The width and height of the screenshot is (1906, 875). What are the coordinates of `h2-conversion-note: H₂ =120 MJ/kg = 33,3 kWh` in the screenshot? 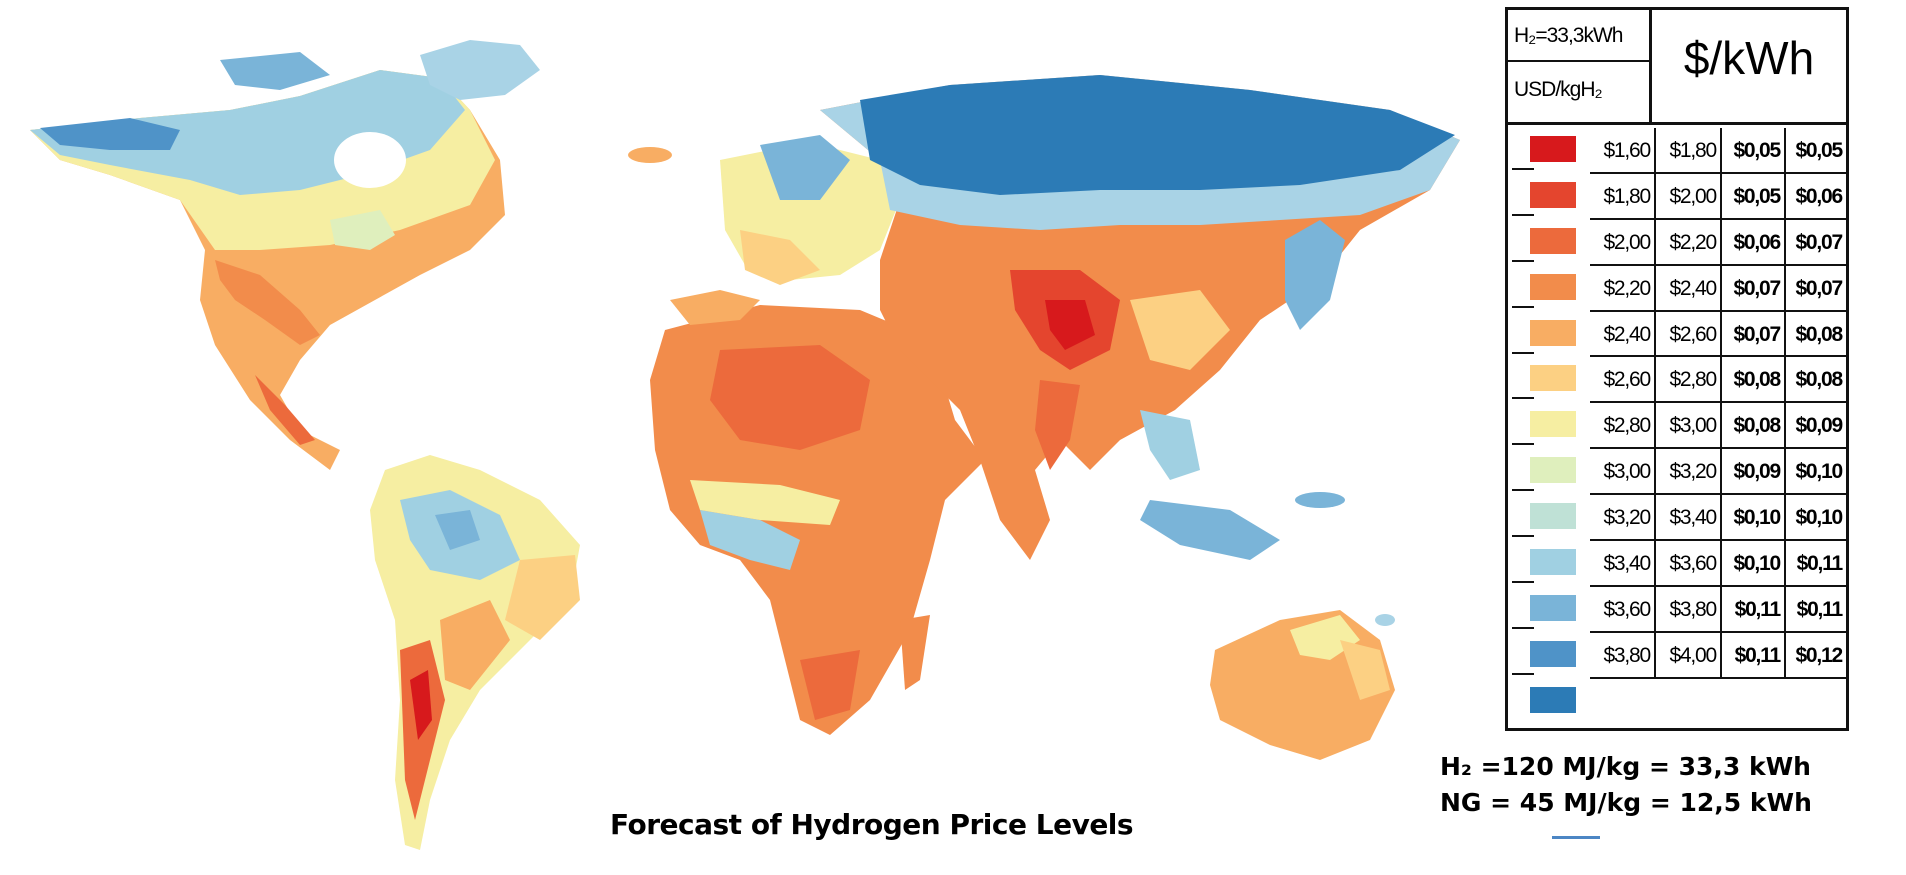 It's located at (1625, 766).